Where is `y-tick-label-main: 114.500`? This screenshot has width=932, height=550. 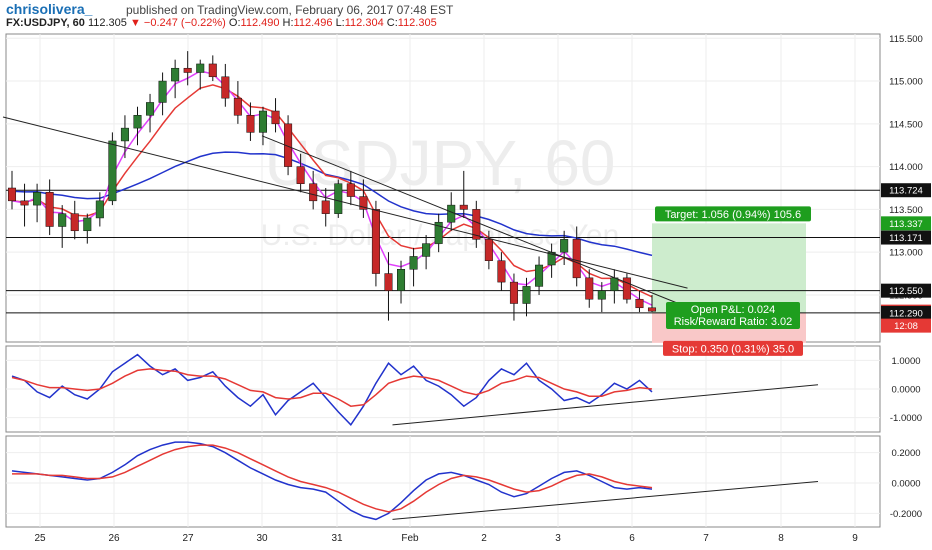
y-tick-label-main: 114.500 is located at coordinates (906, 124).